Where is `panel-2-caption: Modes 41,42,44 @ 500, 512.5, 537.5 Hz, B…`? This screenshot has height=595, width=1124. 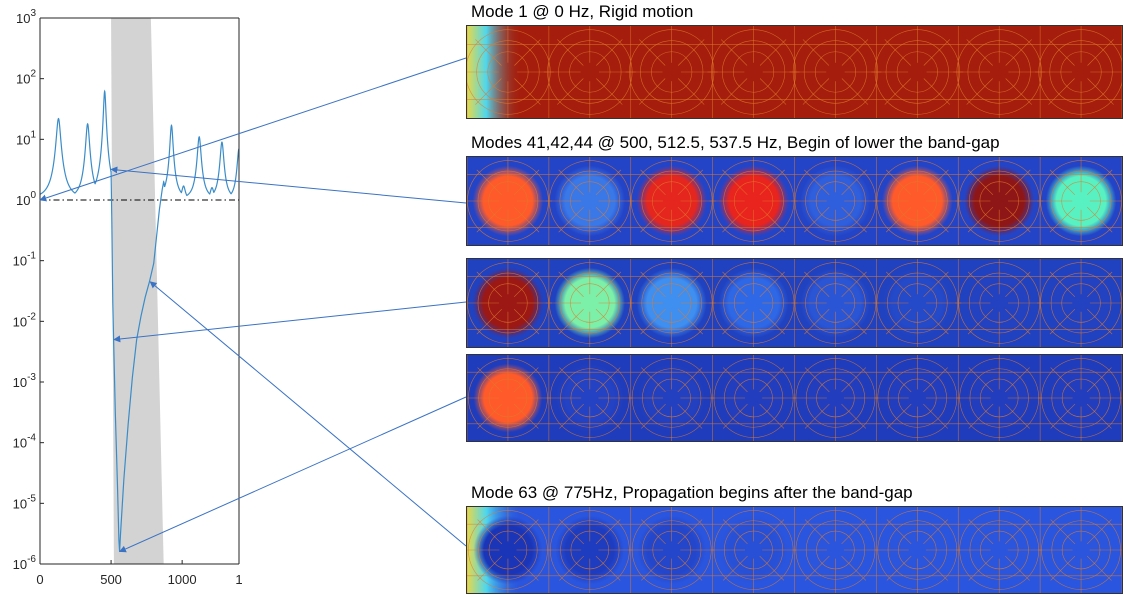 panel-2-caption: Modes 41,42,44 @ 500, 512.5, 537.5 Hz, B… is located at coordinates (735, 142).